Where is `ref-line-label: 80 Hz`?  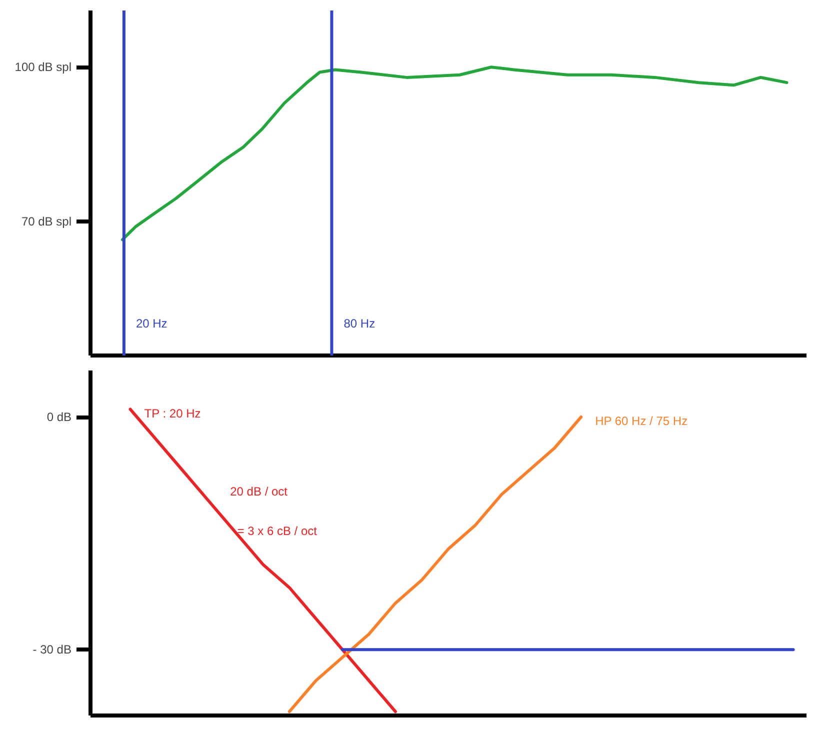 ref-line-label: 80 Hz is located at coordinates (360, 323).